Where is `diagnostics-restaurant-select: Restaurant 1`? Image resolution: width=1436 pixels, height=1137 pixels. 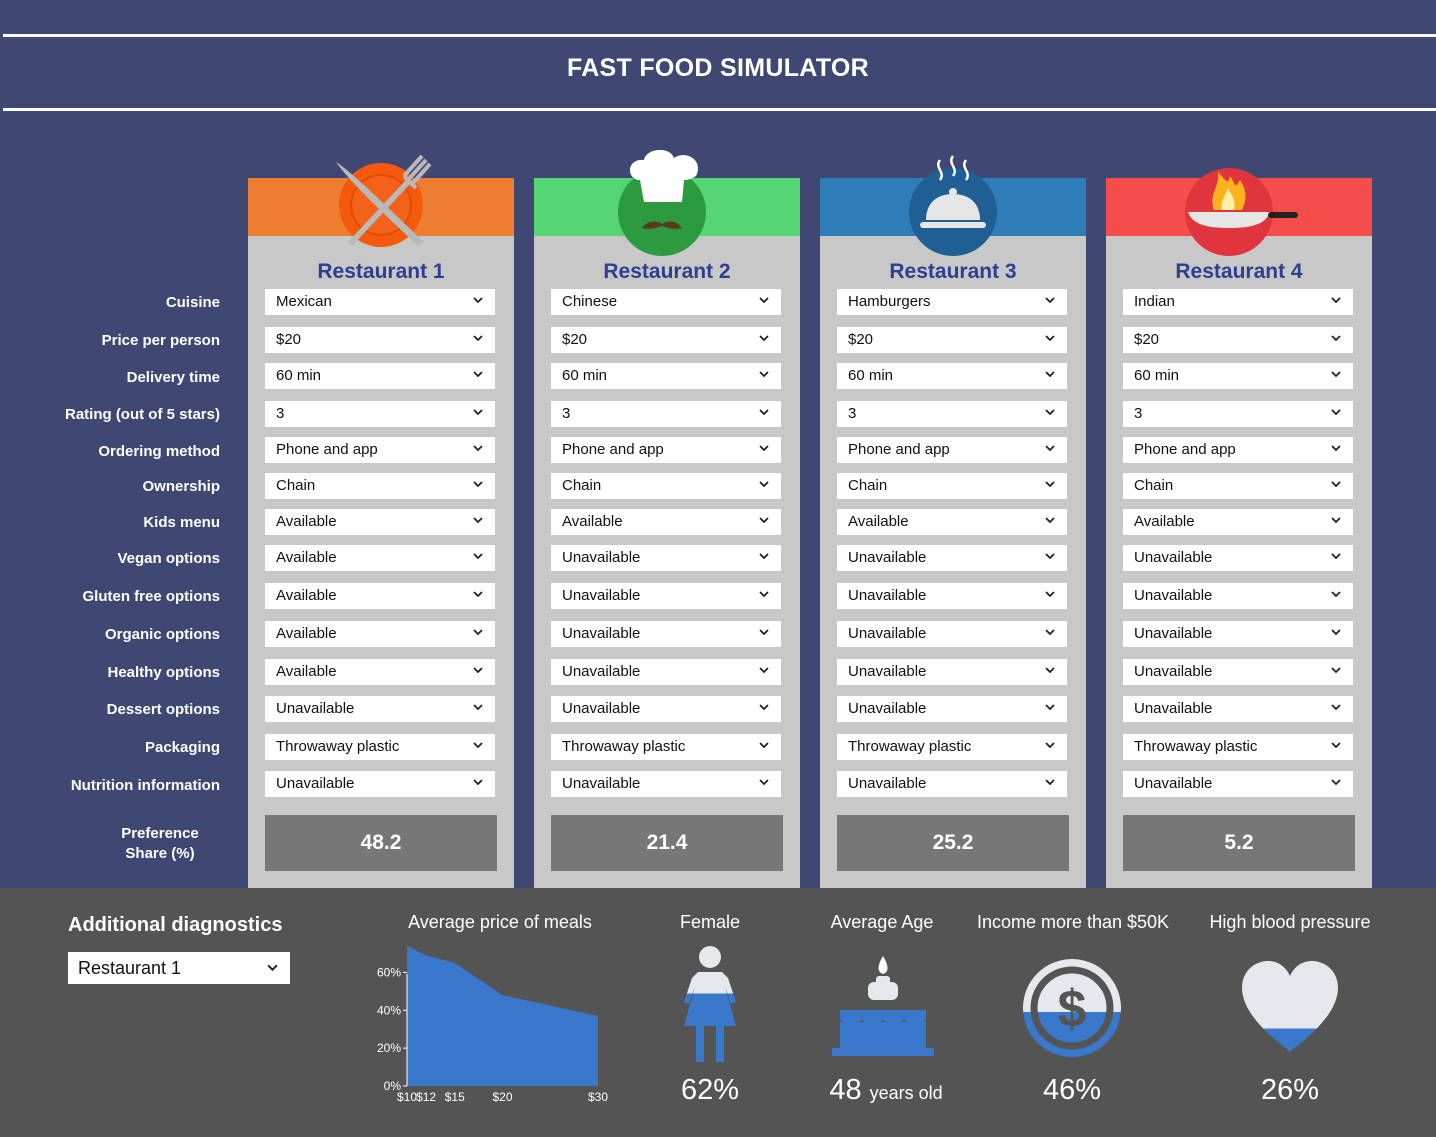 diagnostics-restaurant-select: Restaurant 1 is located at coordinates (179, 968).